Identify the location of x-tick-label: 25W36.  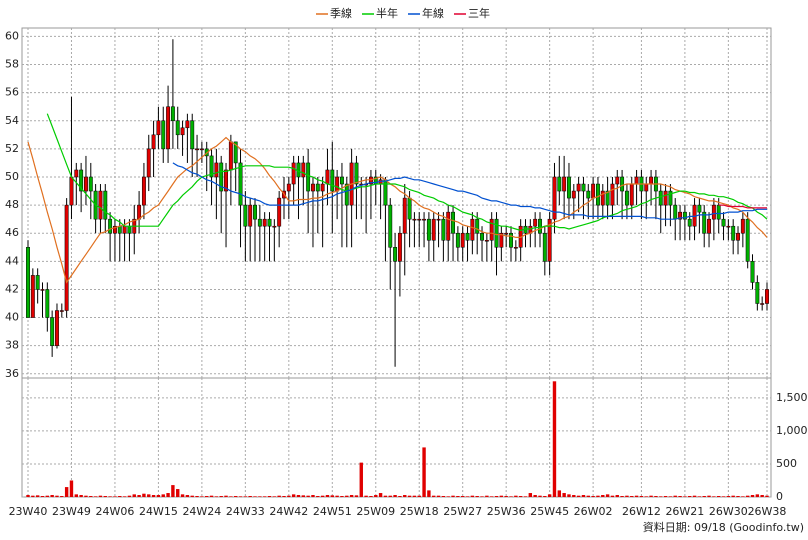
(506, 511).